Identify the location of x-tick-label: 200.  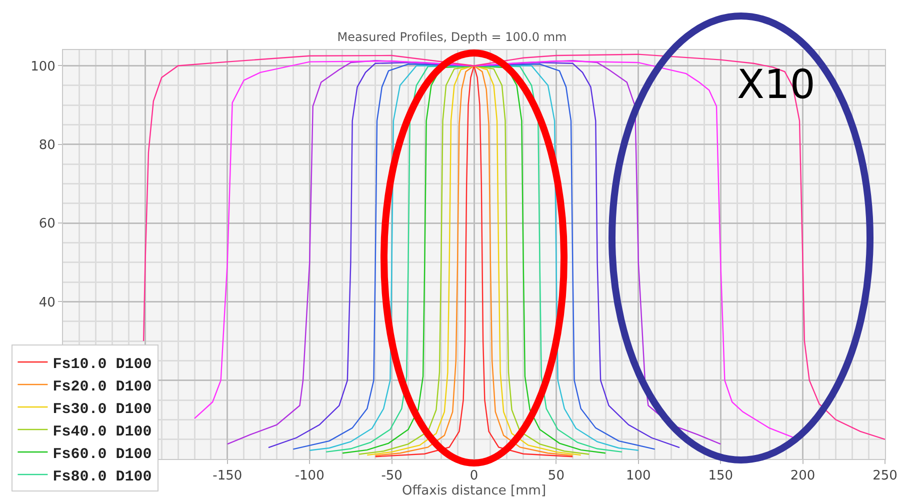
(803, 476).